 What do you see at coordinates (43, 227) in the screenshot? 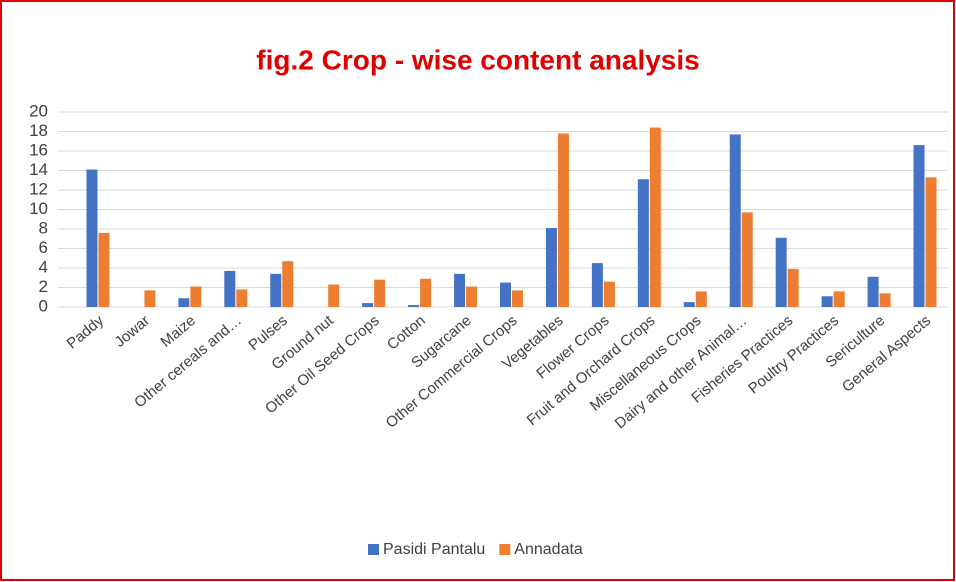
I see `y-tick-label: 8` at bounding box center [43, 227].